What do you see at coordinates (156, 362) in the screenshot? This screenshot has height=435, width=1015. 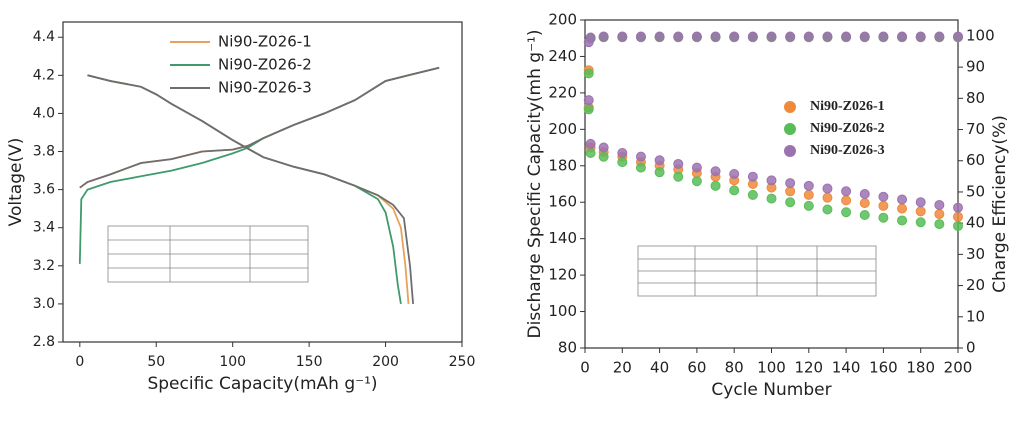 I see `x-tick-label: 50` at bounding box center [156, 362].